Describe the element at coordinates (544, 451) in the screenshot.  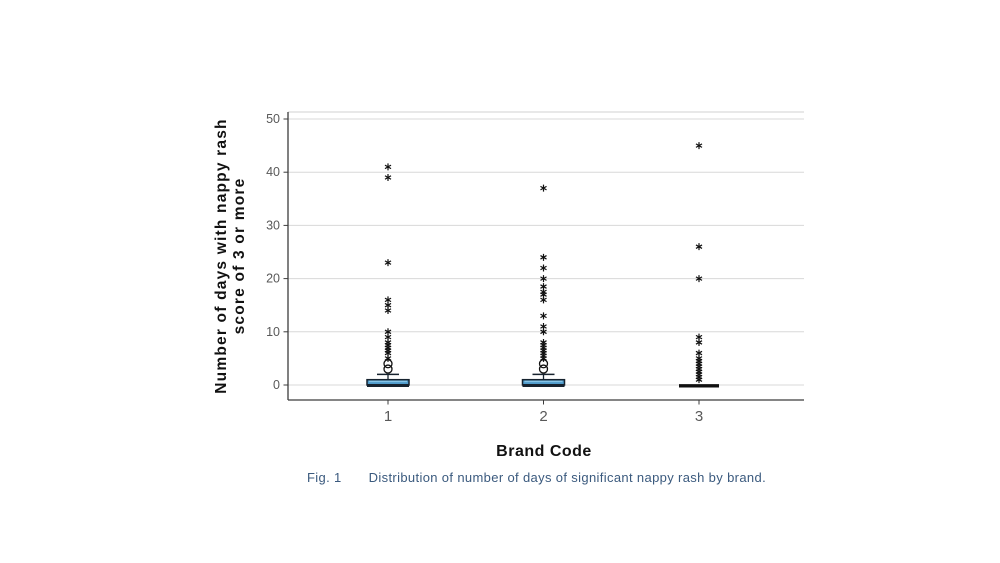
I see `x-axis-title: Brand Code` at that location.